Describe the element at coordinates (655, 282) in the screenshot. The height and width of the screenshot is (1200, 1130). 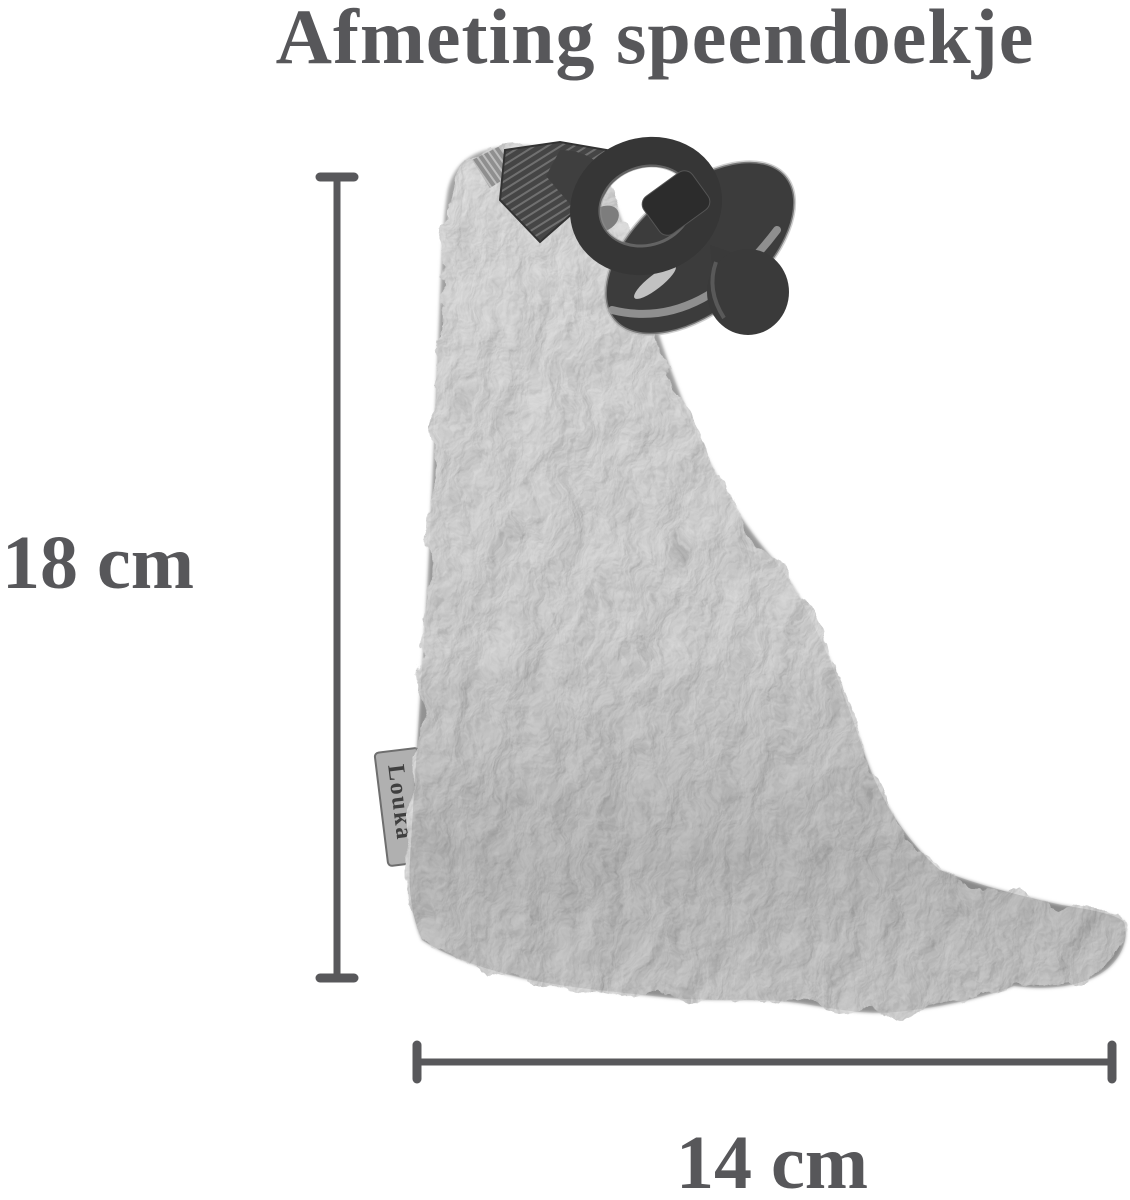
I see `pacifier-vent-hole` at that location.